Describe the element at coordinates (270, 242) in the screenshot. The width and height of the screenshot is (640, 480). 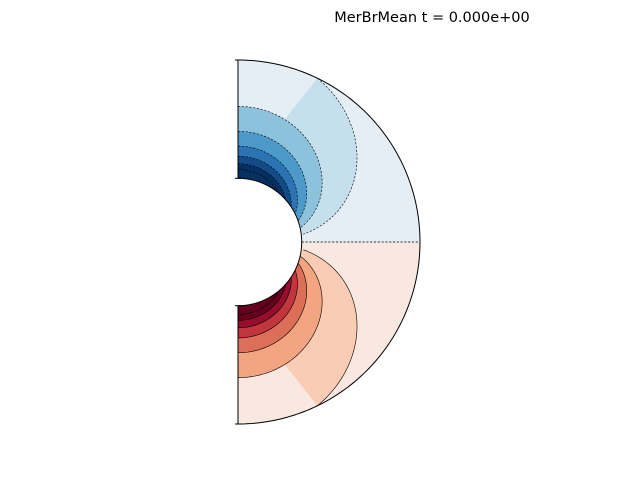
I see `inner-boundary` at that location.